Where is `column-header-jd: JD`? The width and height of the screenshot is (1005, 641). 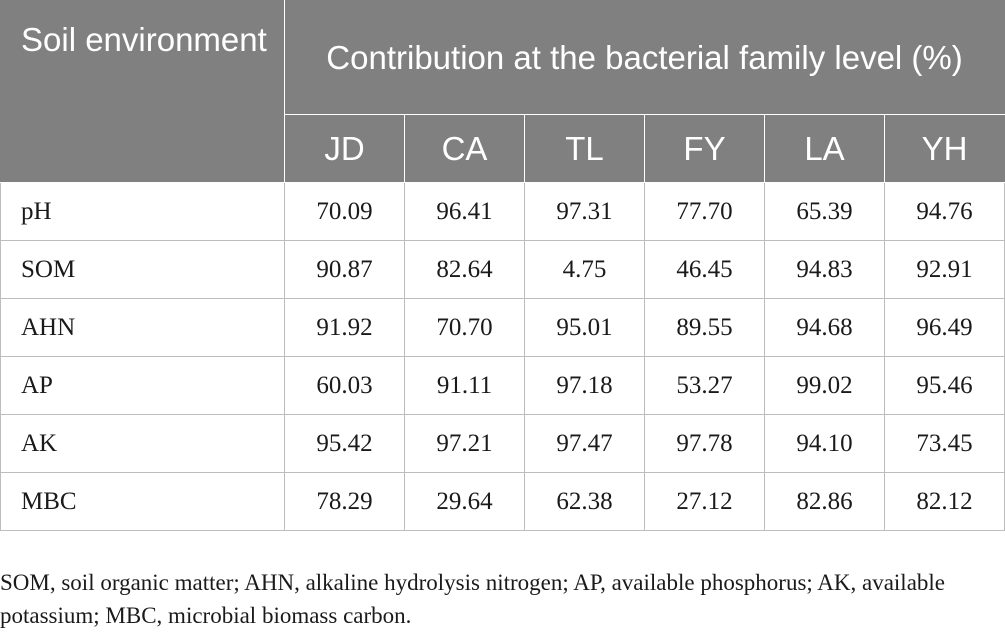 column-header-jd: JD is located at coordinates (344, 148).